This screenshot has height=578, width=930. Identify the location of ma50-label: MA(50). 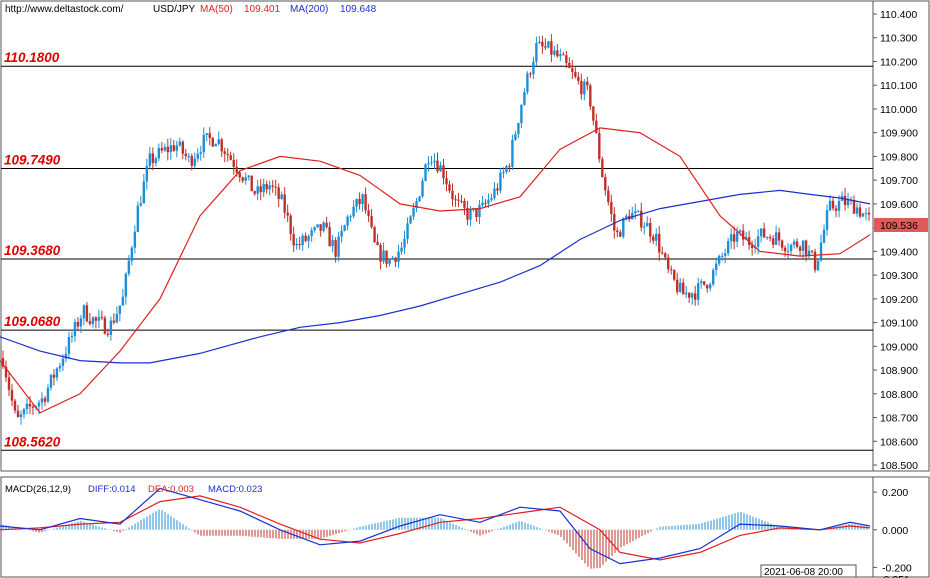
(216, 9).